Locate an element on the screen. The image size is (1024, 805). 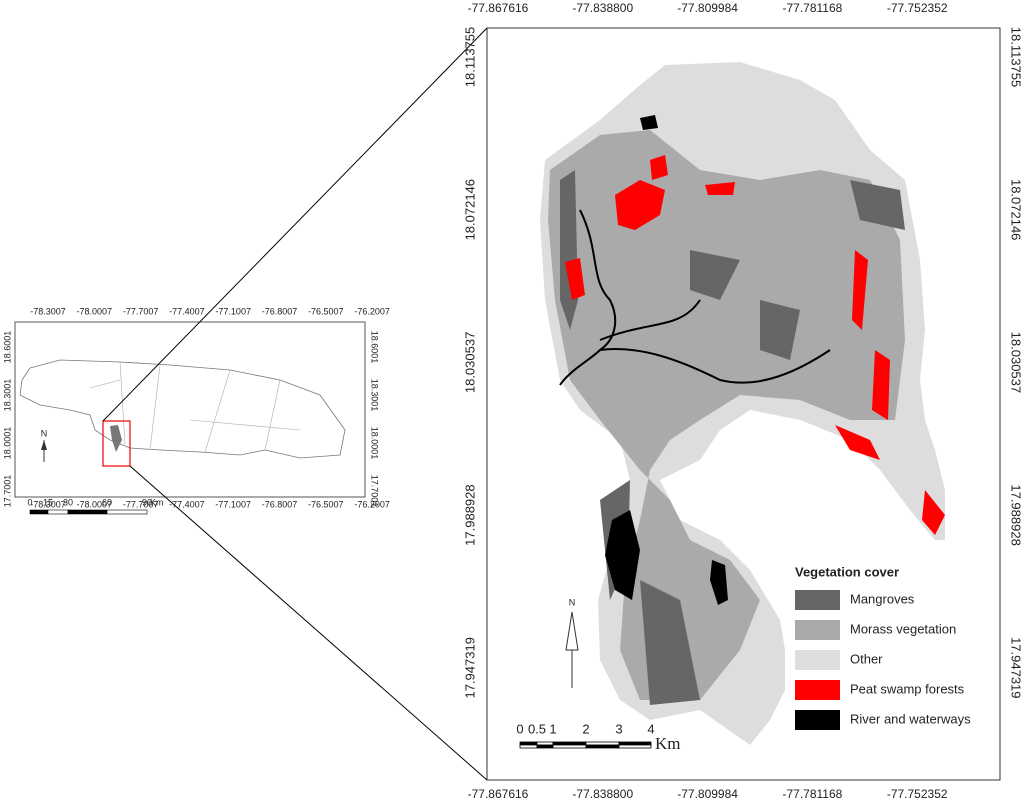
inset-north-head is located at coordinates (44, 445).